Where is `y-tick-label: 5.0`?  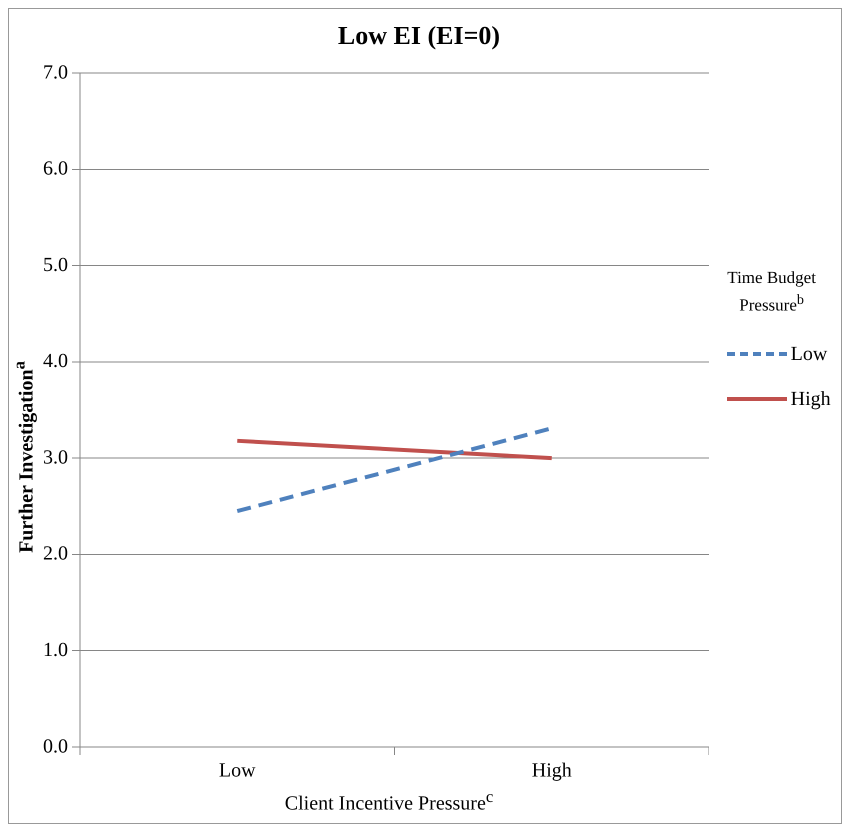 y-tick-label: 5.0 is located at coordinates (55, 265).